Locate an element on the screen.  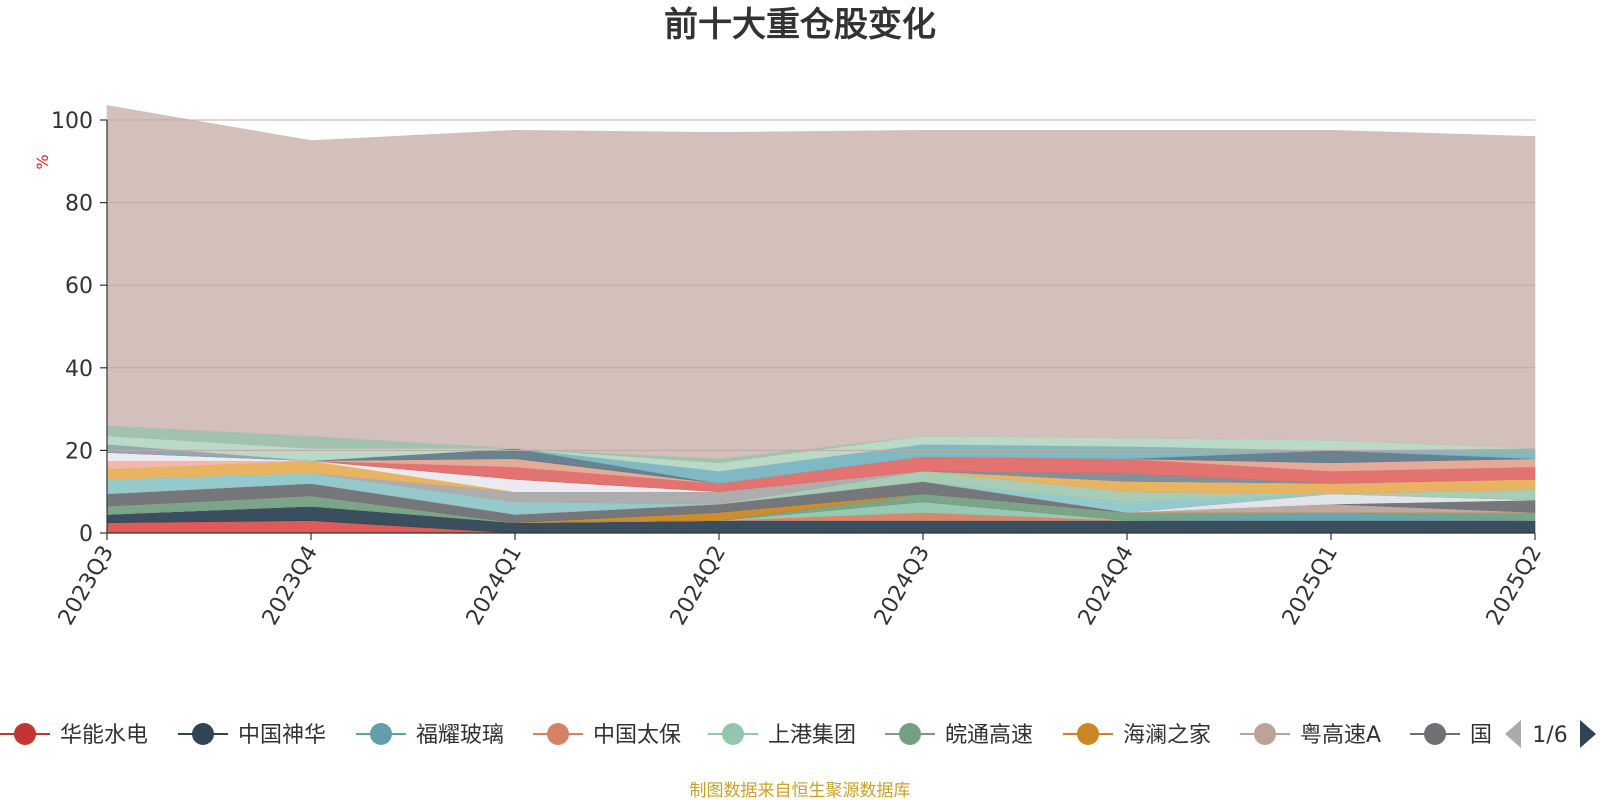
legend-item: 皖通高速 is located at coordinates (959, 735).